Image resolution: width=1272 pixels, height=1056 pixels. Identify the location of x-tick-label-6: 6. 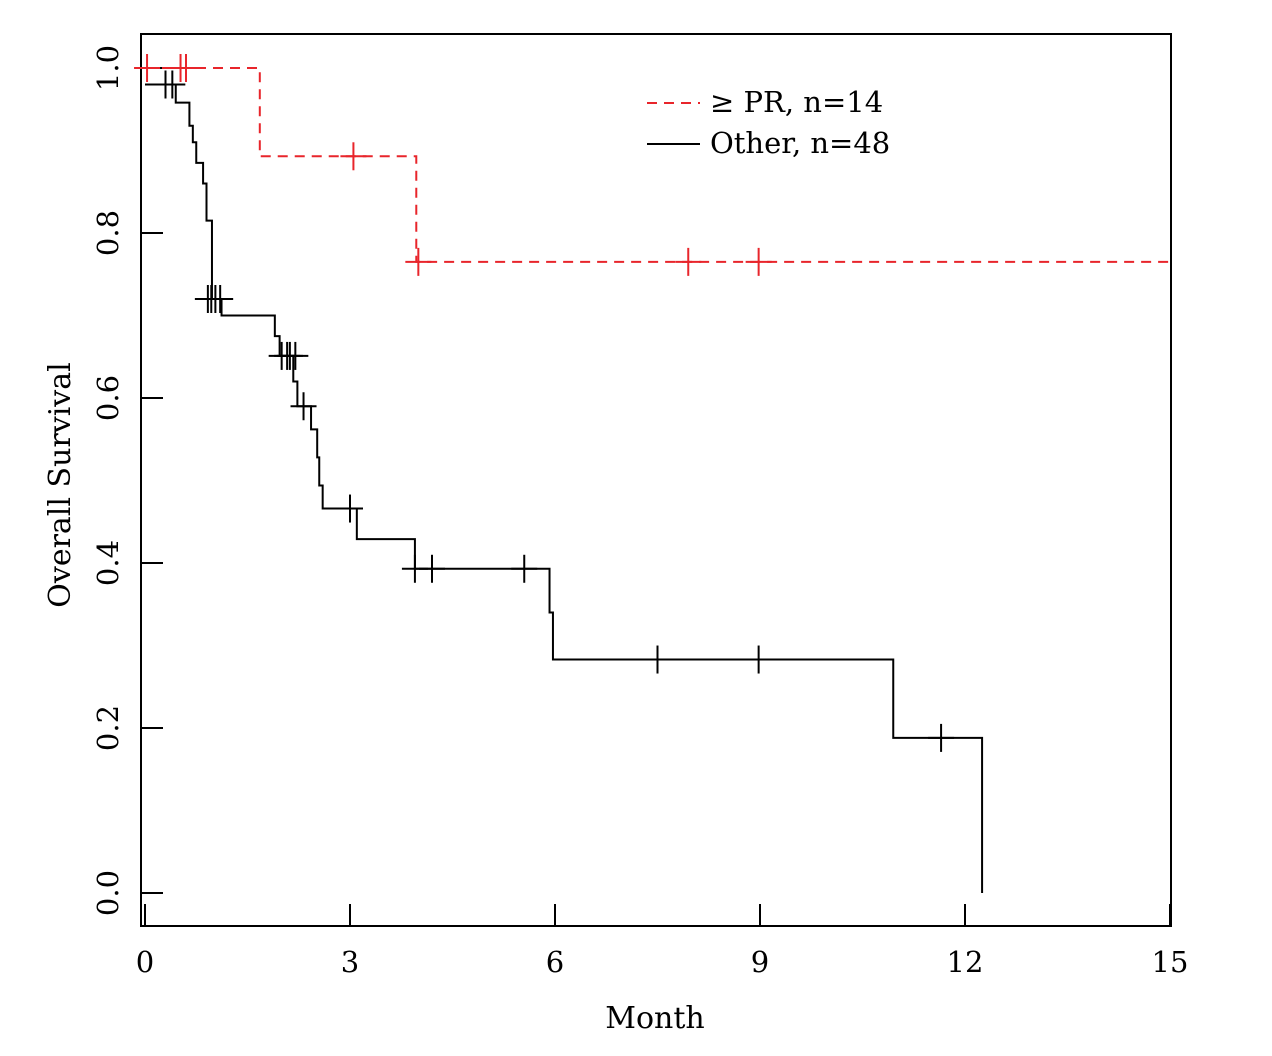
(555, 962).